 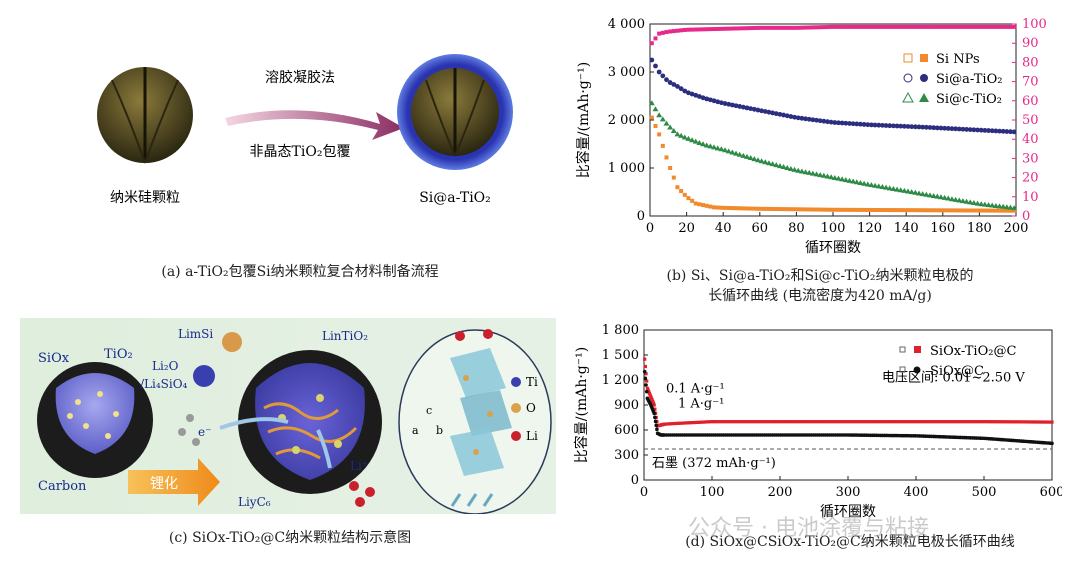 What do you see at coordinates (626, 405) in the screenshot?
I see `y-tick-label: 900` at bounding box center [626, 405].